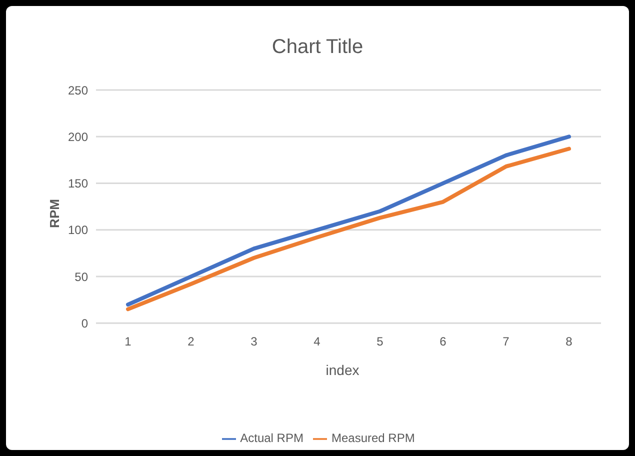 The image size is (635, 456). Describe the element at coordinates (317, 47) in the screenshot. I see `chart-title: Chart Title` at that location.